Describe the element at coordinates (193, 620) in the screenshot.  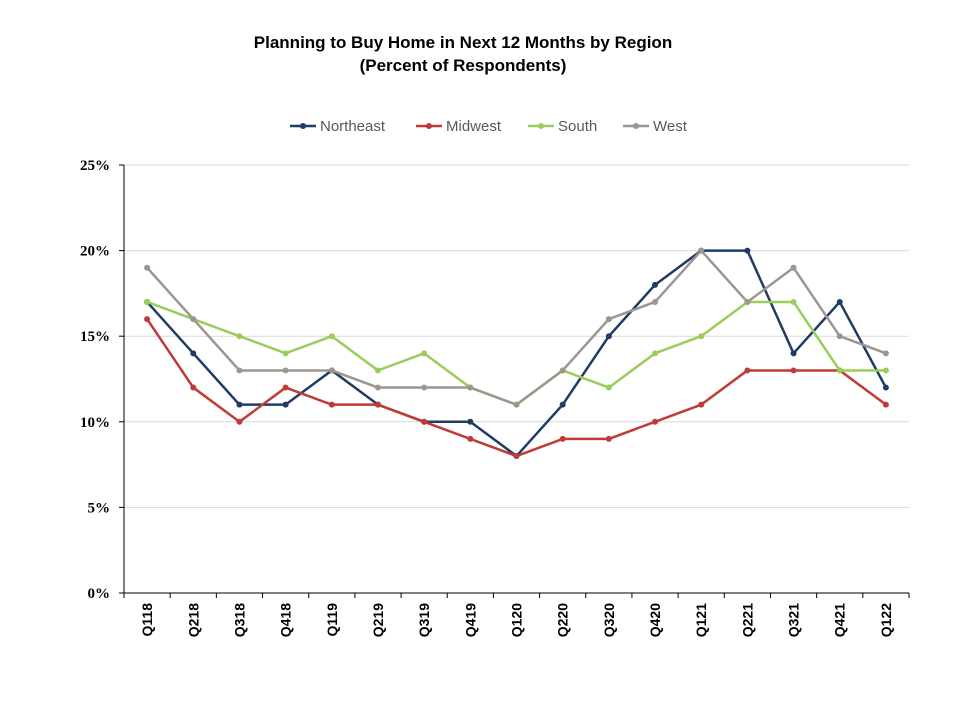
I see `x-tick-label: Q218` at that location.